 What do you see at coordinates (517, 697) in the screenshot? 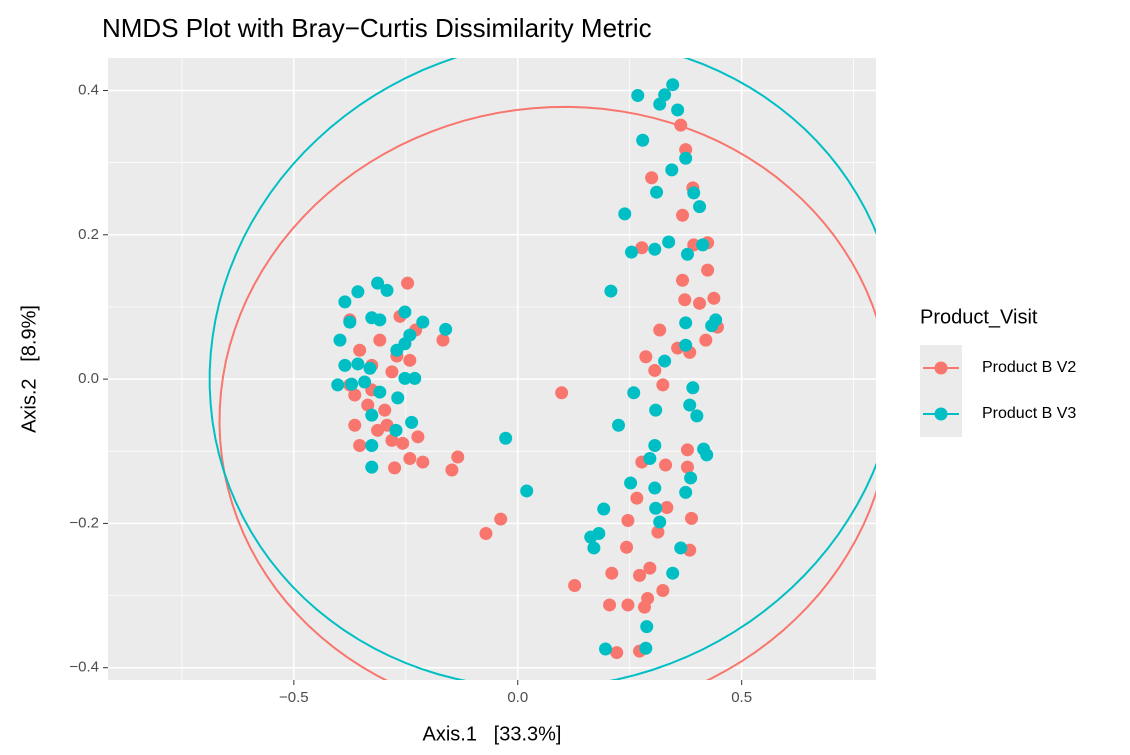
I see `x-tick-label: 0.0` at bounding box center [517, 697].